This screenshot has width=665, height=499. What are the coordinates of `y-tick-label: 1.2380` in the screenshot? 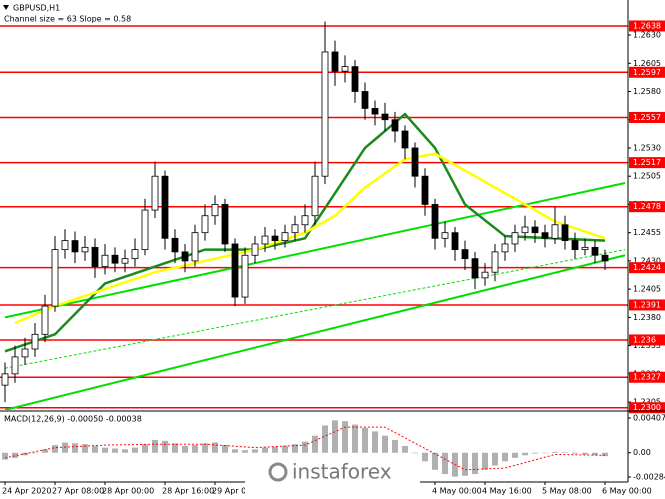 It's located at (647, 317).